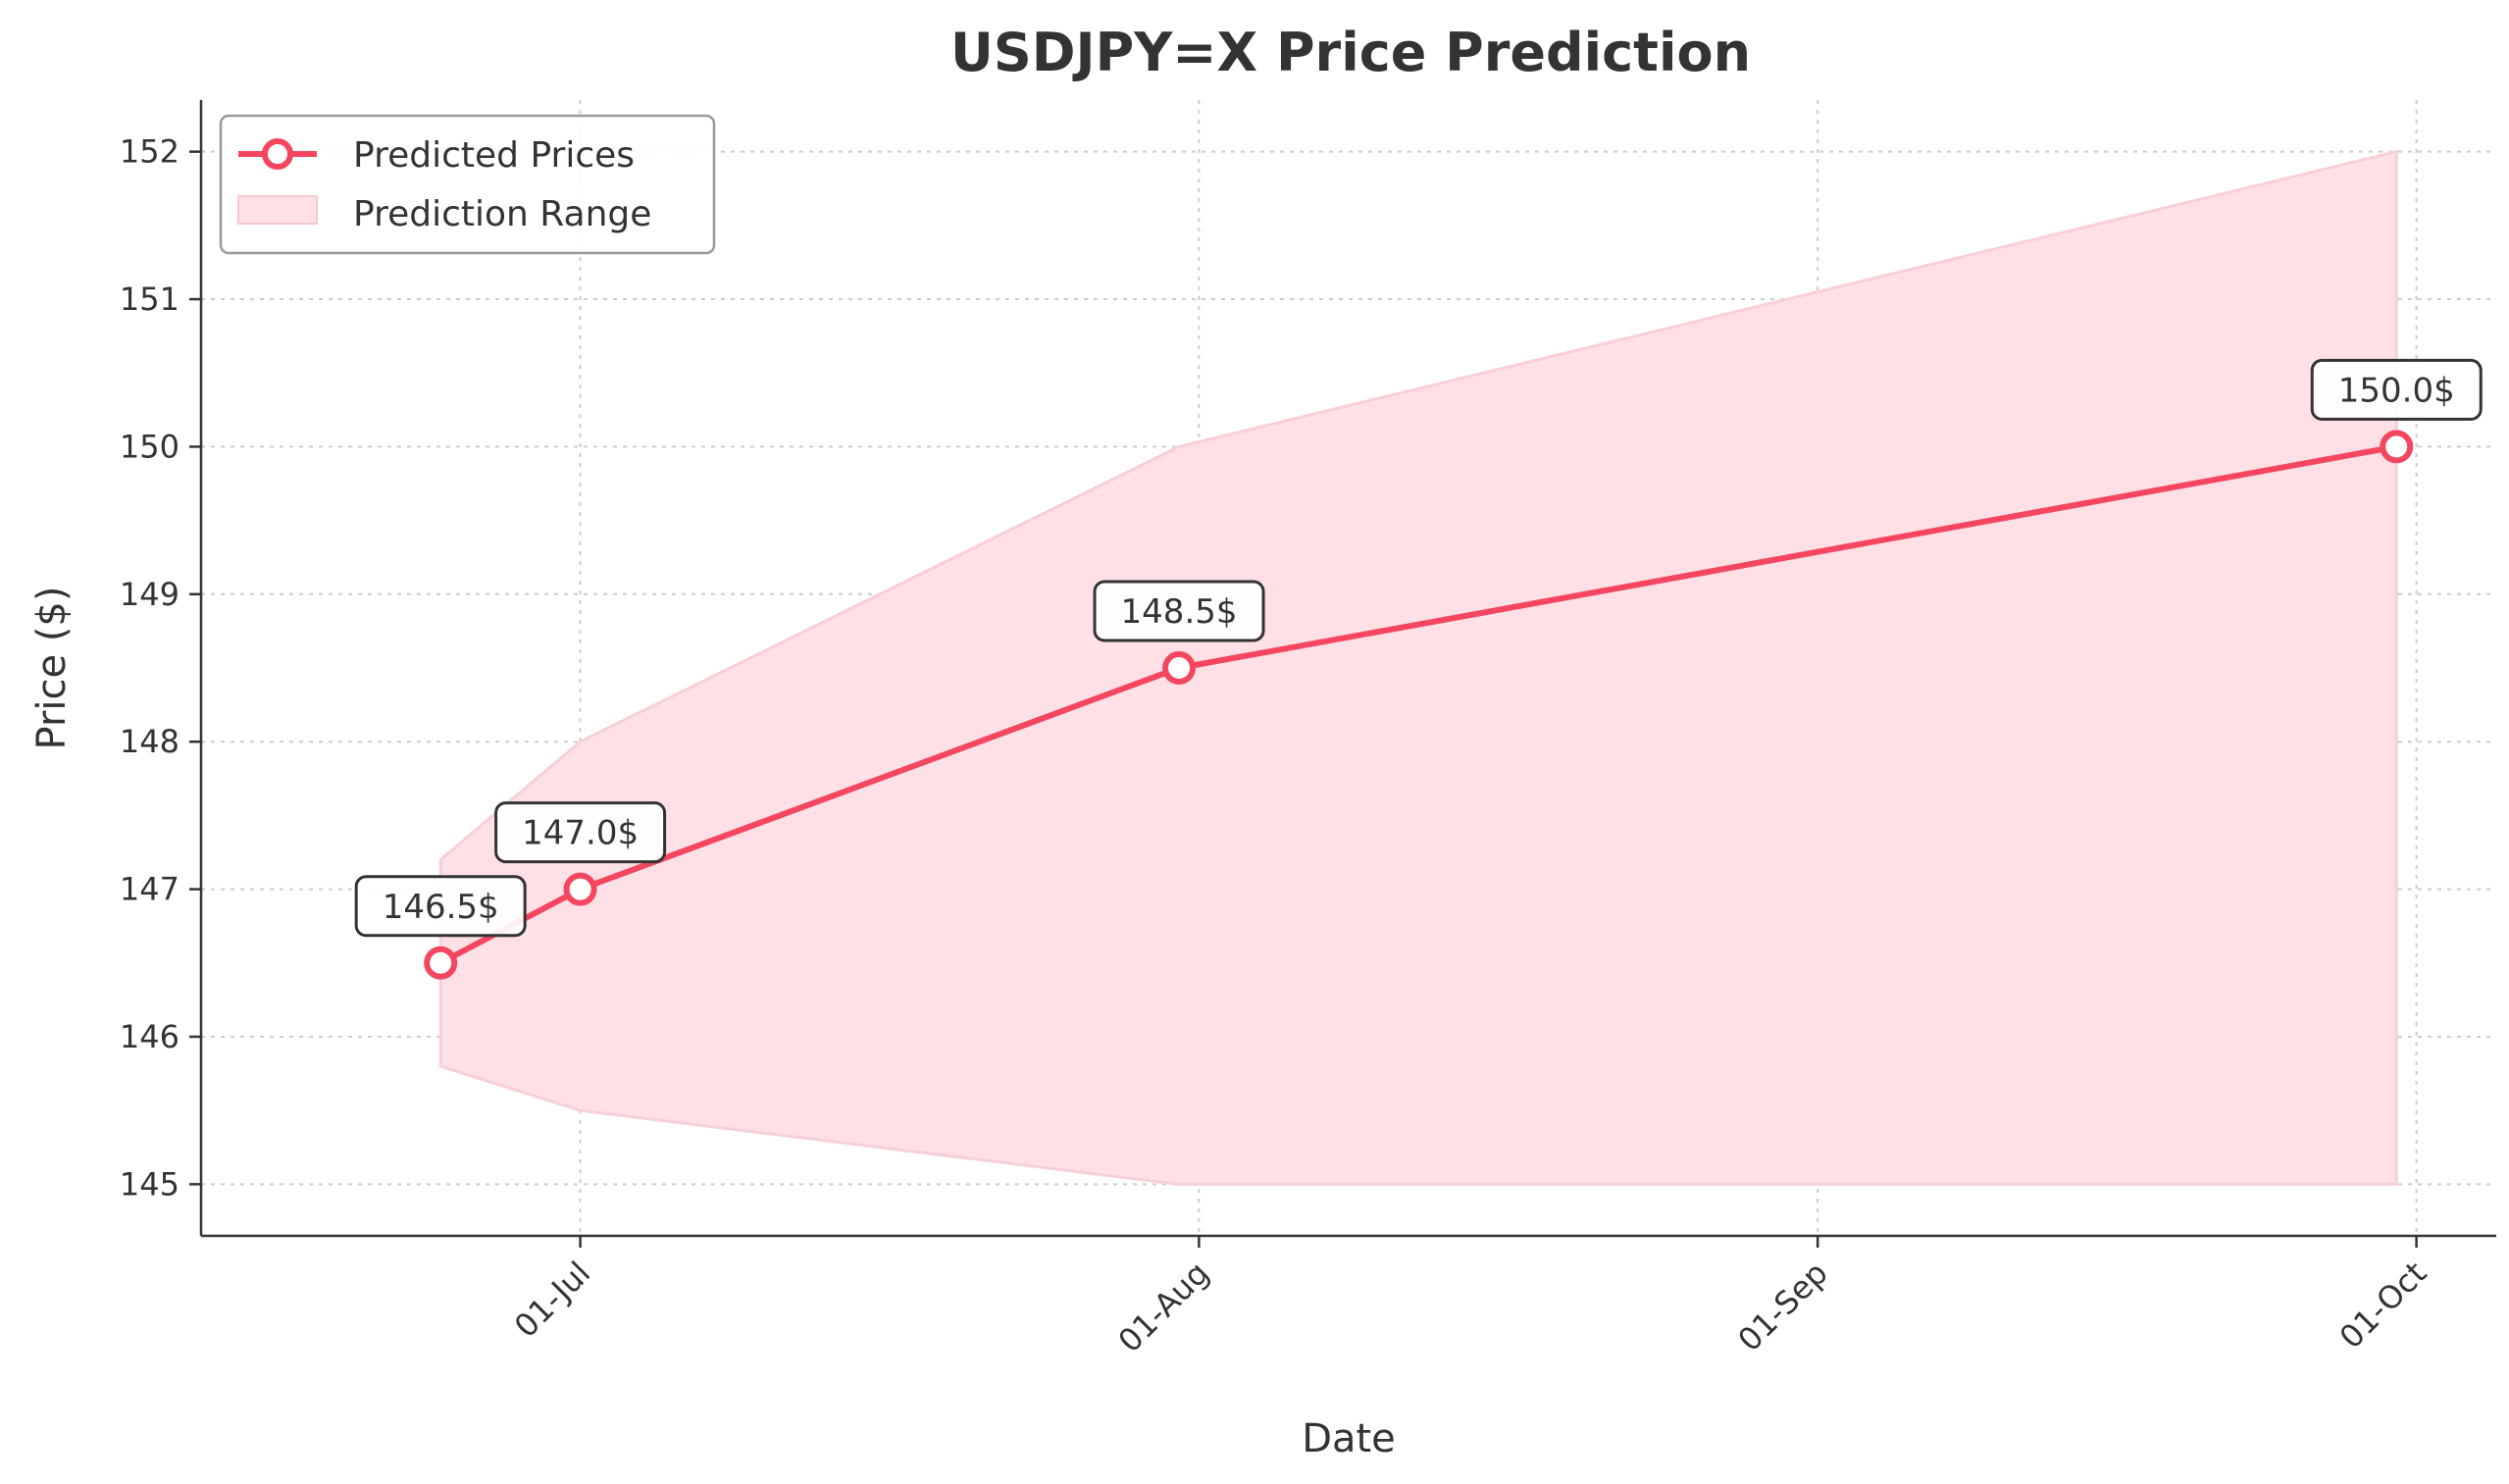 Image resolution: width=2509 pixels, height=1484 pixels. I want to click on legend-label-prediction-range: Prediction Range, so click(502, 214).